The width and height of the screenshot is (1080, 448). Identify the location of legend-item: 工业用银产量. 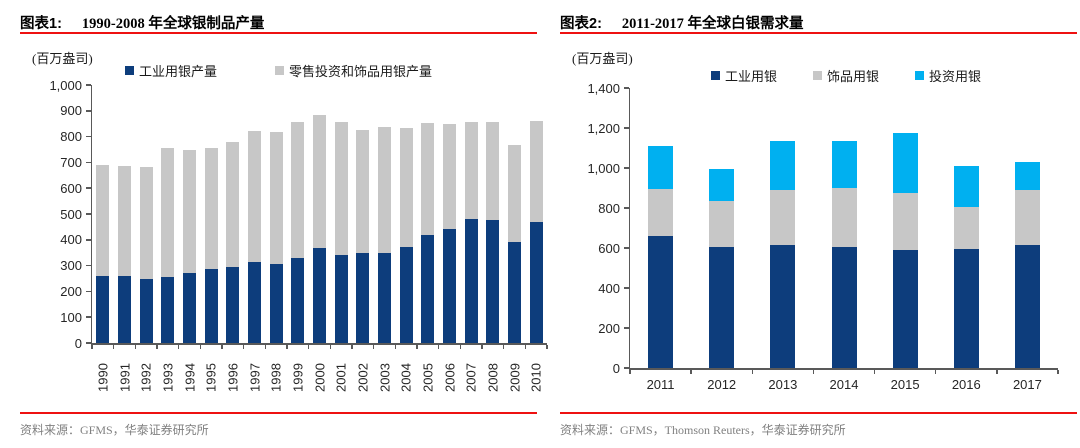
(170, 70).